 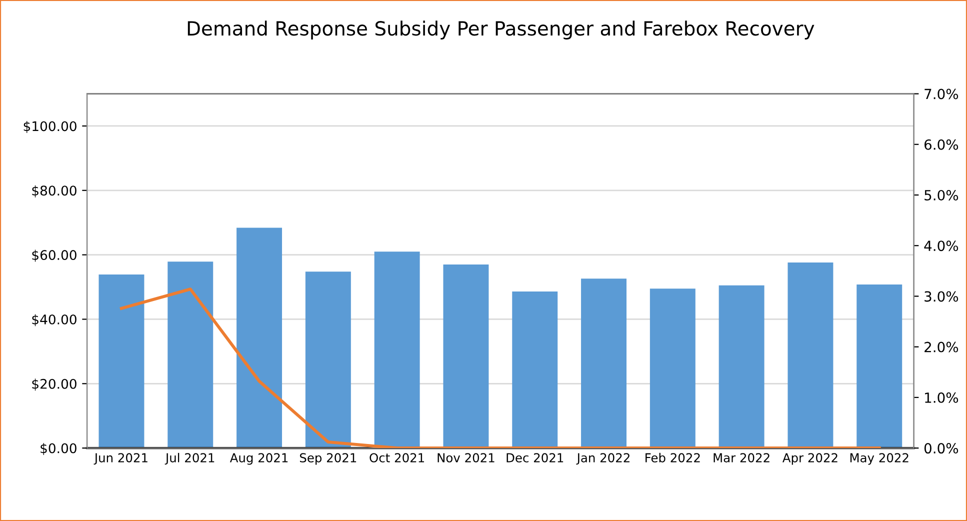 I want to click on y-tick-label: $40.00, so click(x=54, y=320).